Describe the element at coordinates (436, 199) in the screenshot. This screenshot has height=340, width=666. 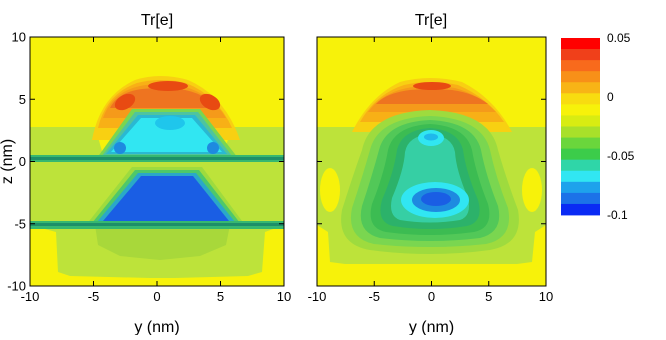
I see `right-lower-blue-core` at that location.